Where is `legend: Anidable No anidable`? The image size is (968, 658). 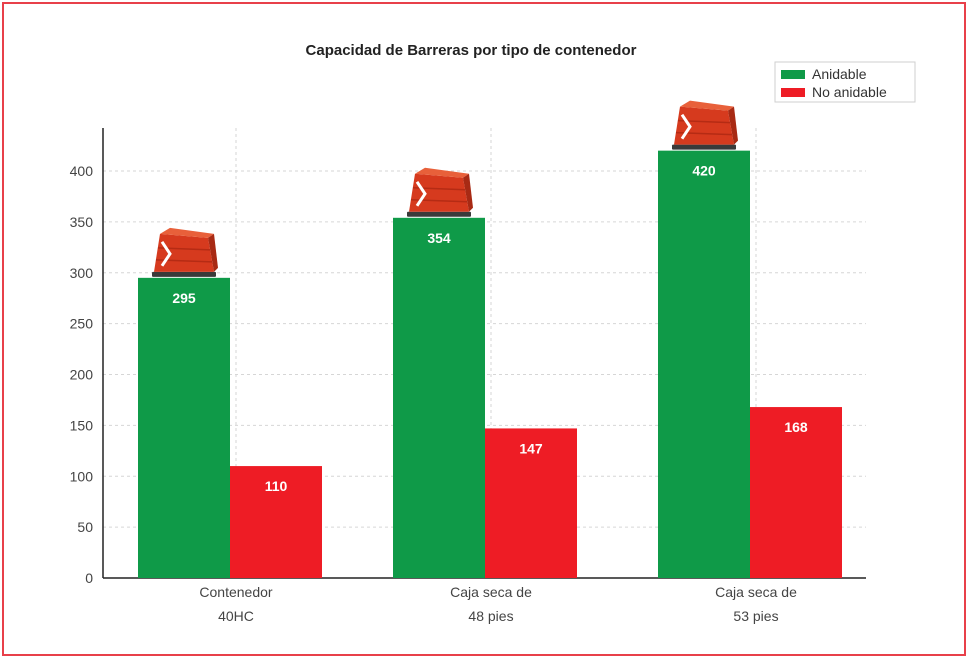
legend: Anidable No anidable is located at coordinates (845, 82).